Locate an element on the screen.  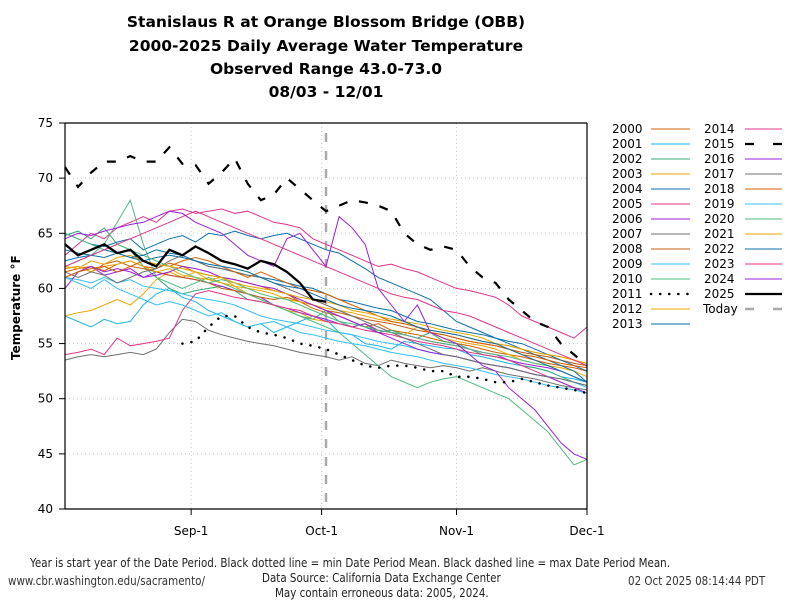
footer-erroneous-note: May contain erroneous data: 2005, 2024. is located at coordinates (382, 593).